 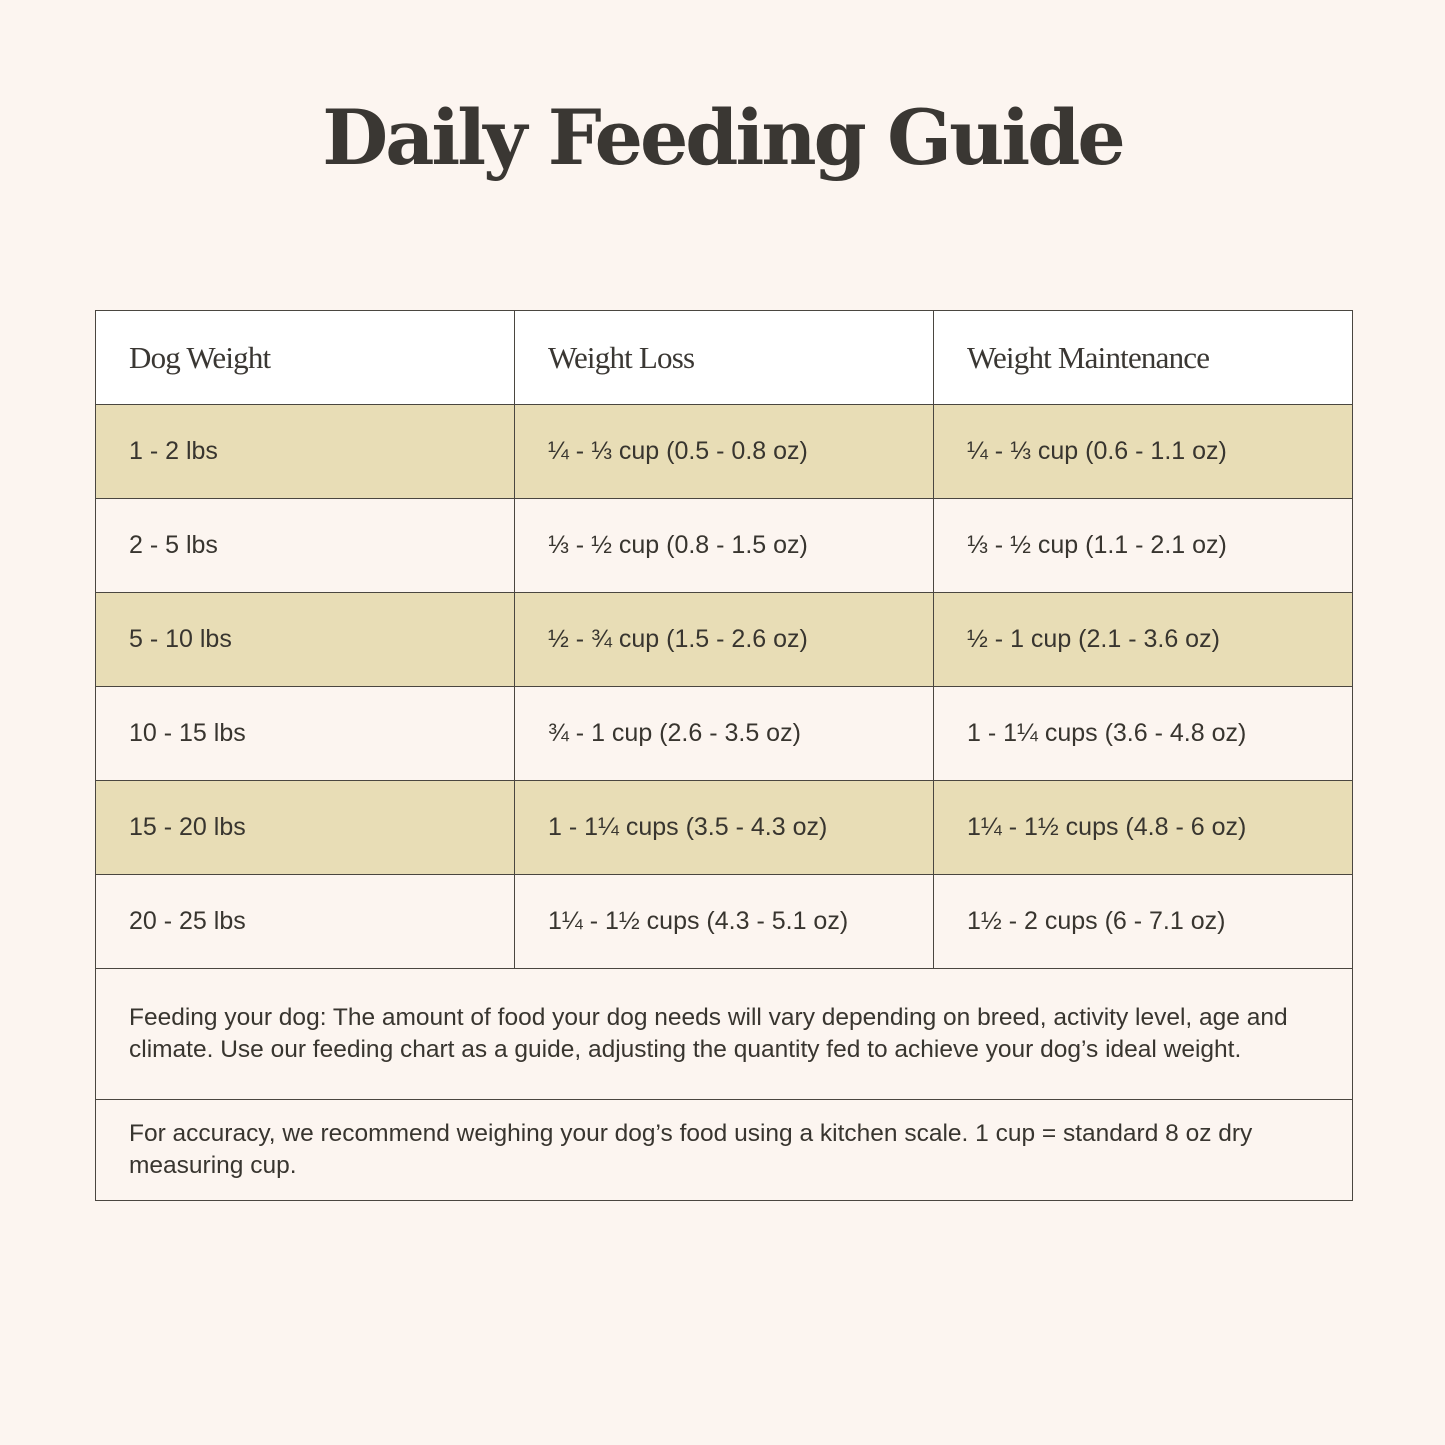 What do you see at coordinates (1143, 357) in the screenshot?
I see `header-weight-maintenance: Weight Maintenance` at bounding box center [1143, 357].